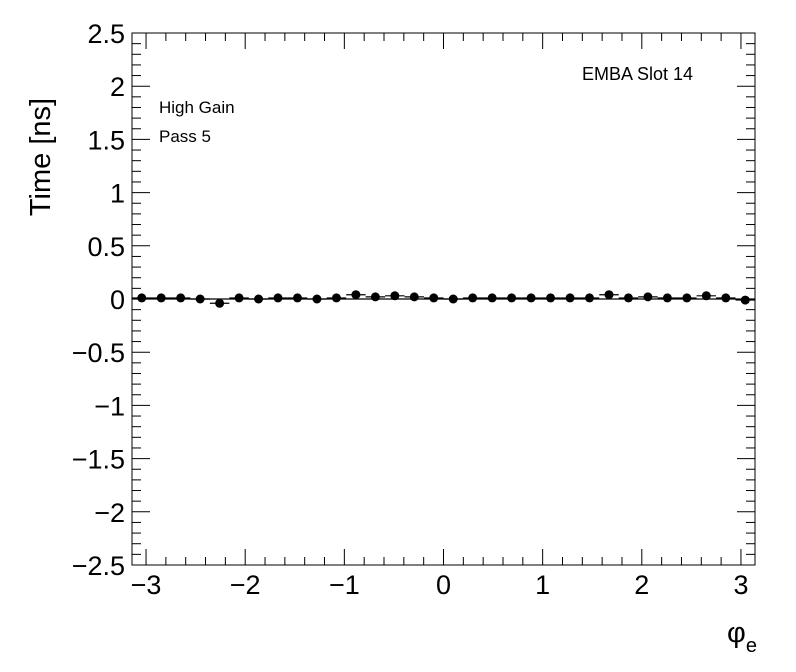  What do you see at coordinates (245, 585) in the screenshot?
I see `x-tick-label: −2` at bounding box center [245, 585].